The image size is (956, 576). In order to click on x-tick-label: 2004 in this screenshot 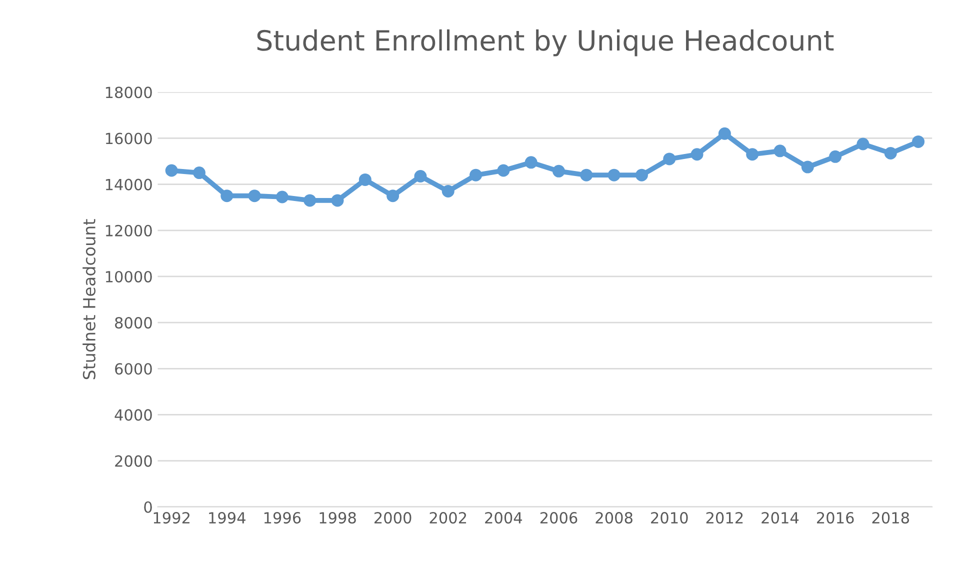, I will do `click(503, 518)`.